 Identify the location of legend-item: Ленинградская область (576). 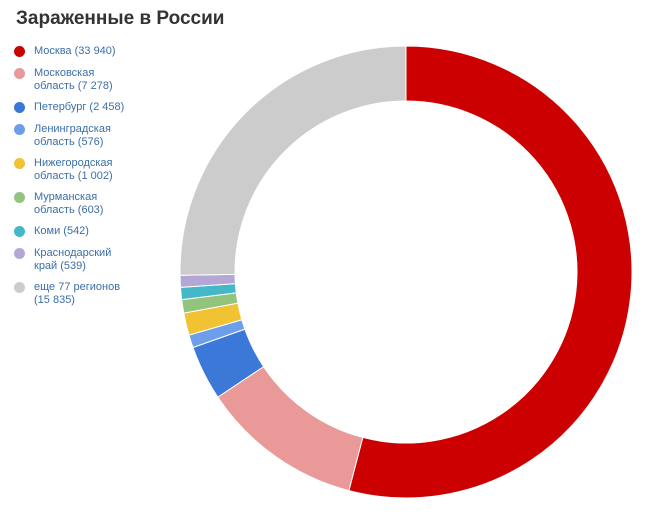
(80, 136).